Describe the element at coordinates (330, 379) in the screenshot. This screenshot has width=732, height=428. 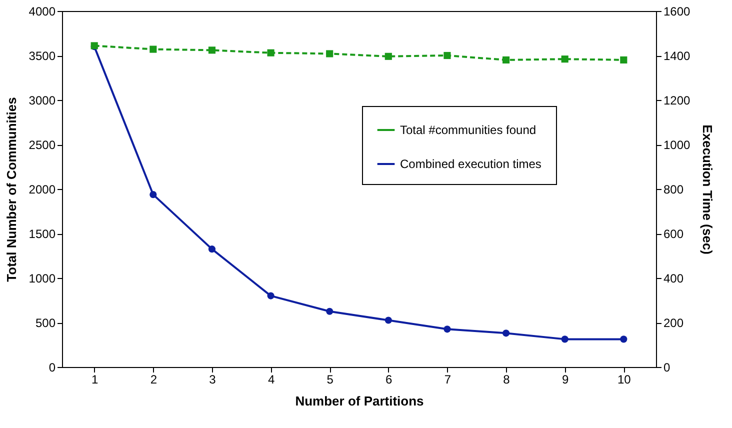
I see `x-tick-label: 5` at that location.